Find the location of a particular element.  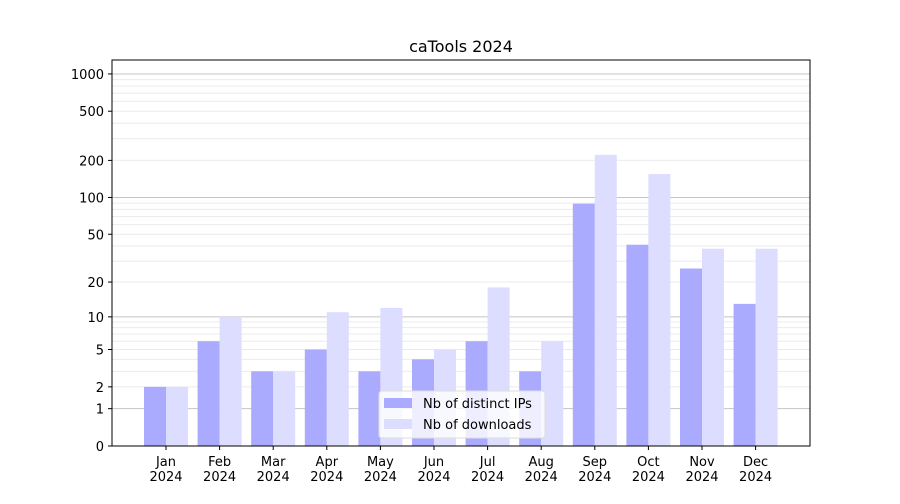

x-tick-label: Mar is located at coordinates (273, 462).